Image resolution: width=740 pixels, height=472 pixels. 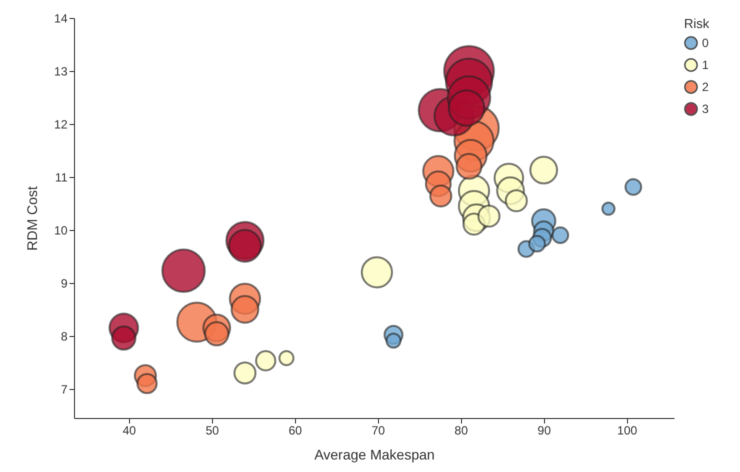 I want to click on y-axis-title: RDM Cost, so click(x=32, y=218).